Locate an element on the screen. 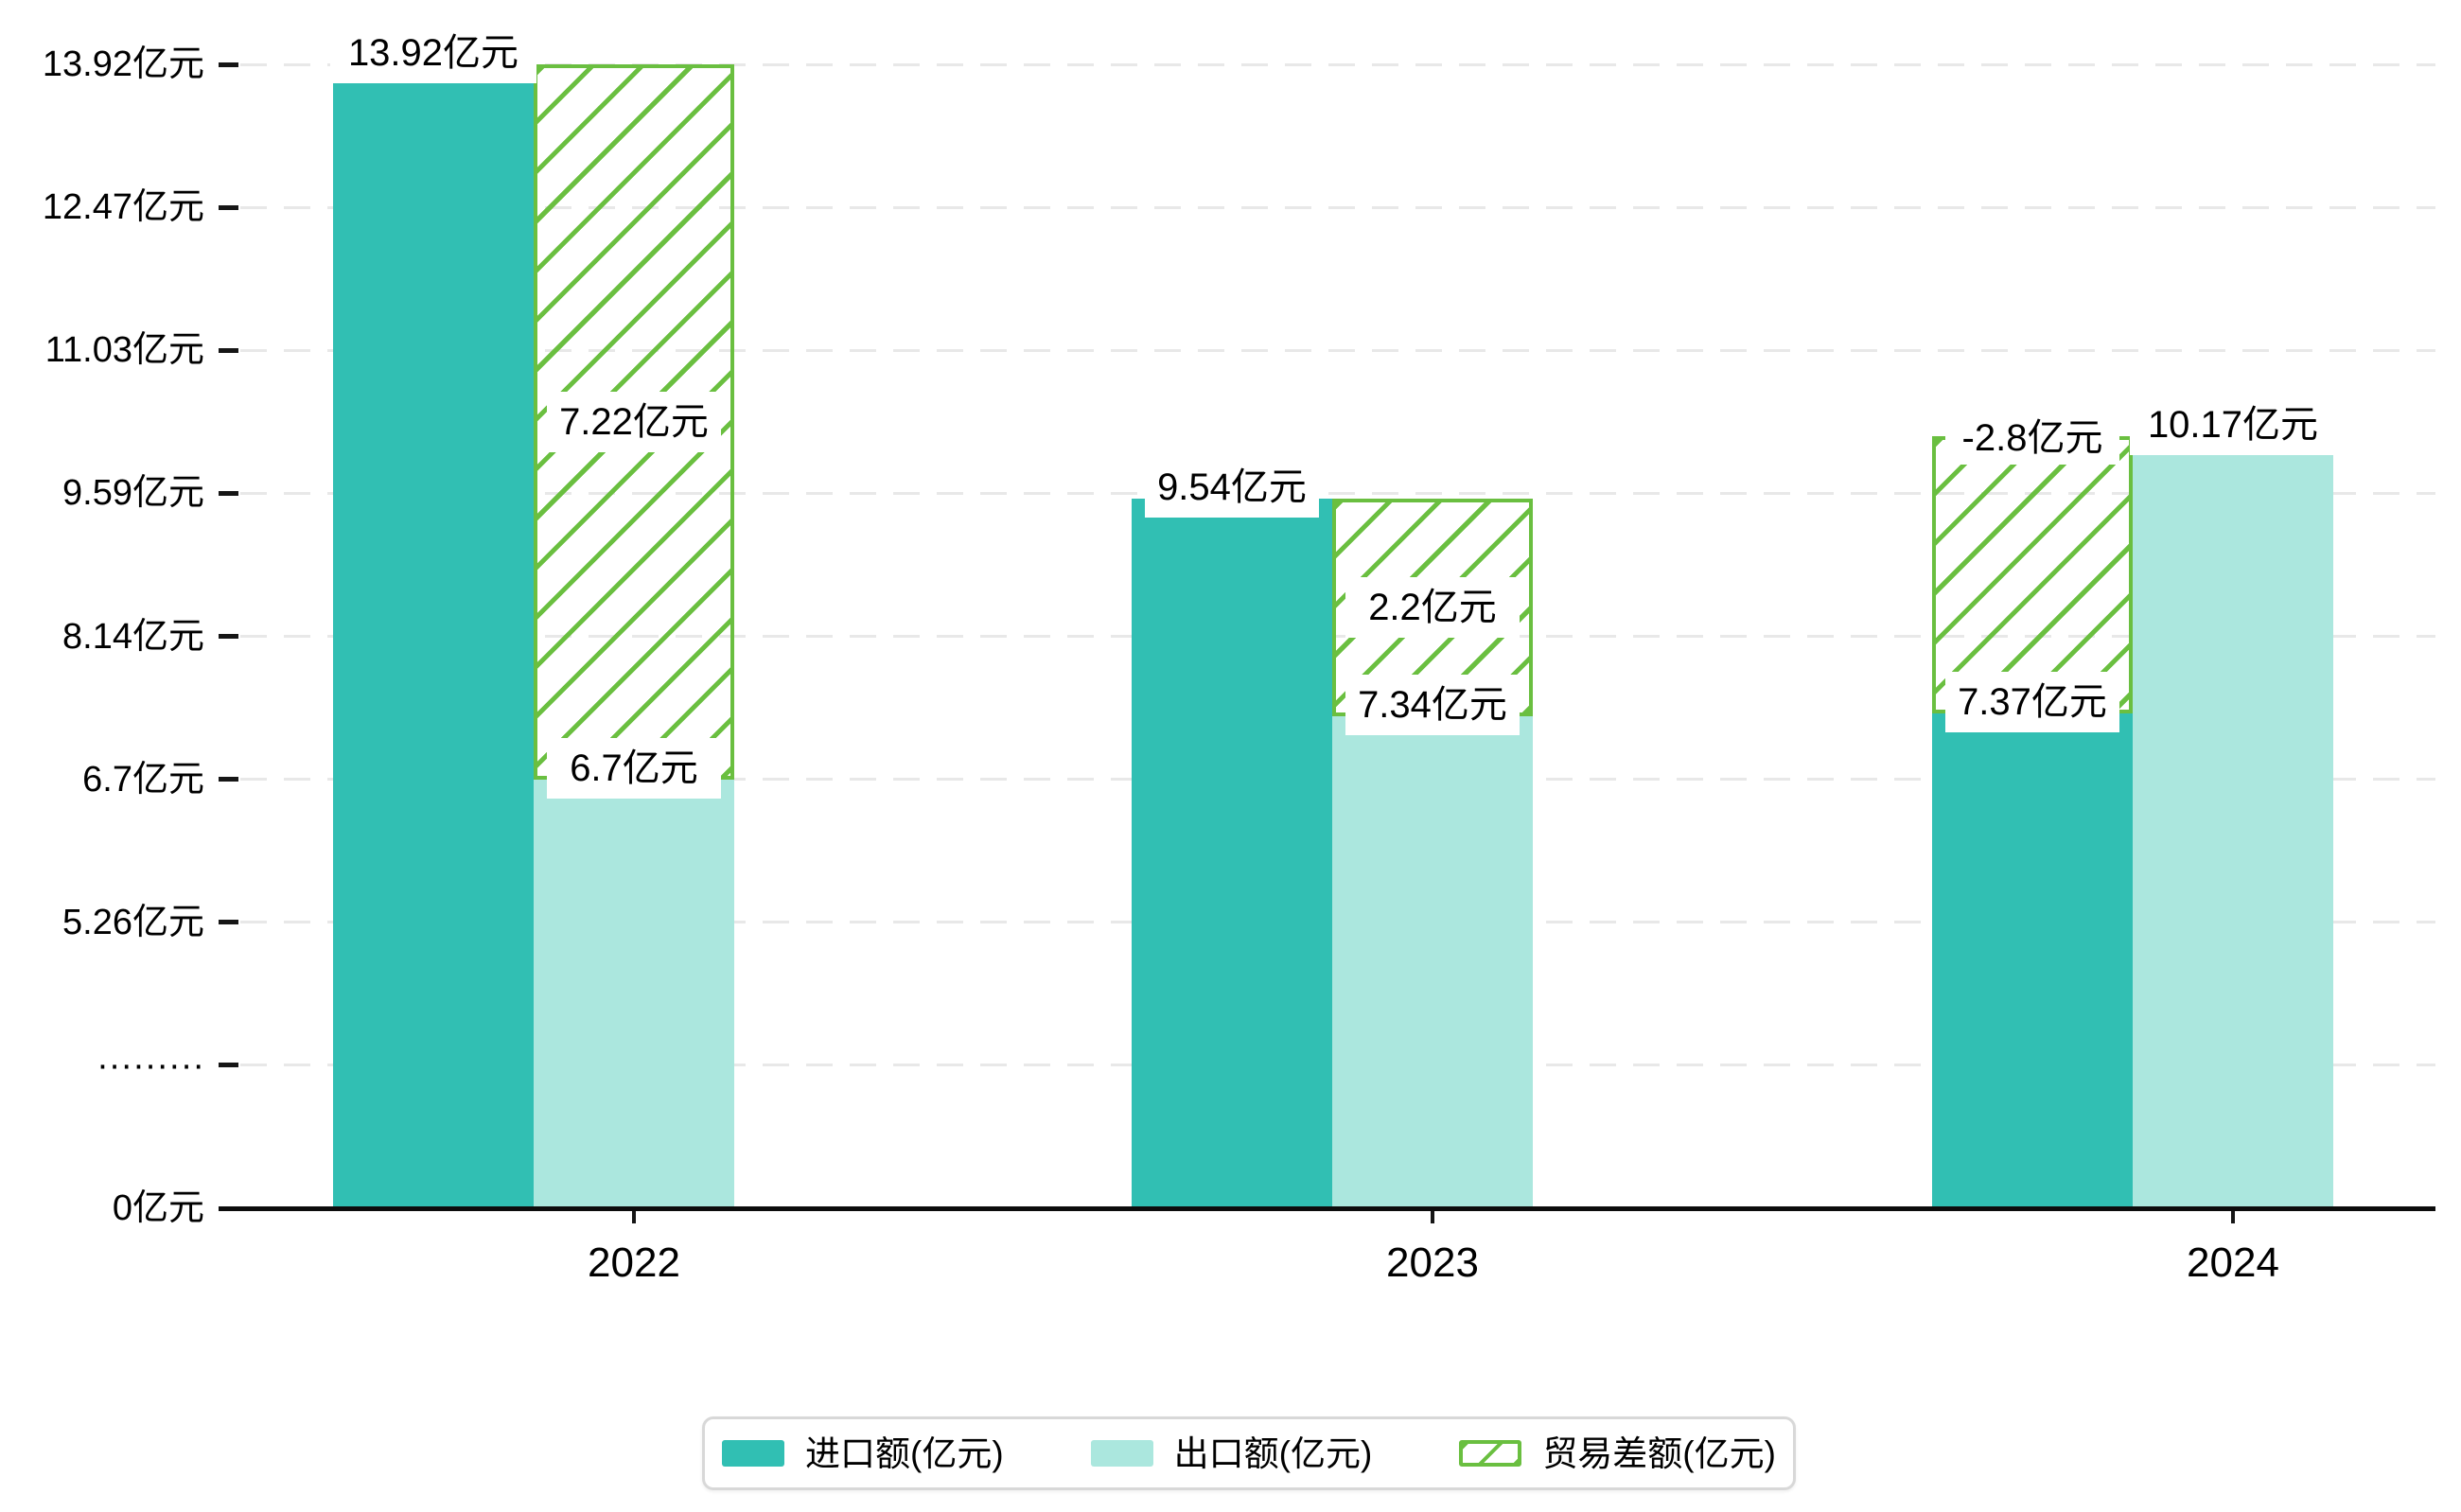  y-tick-label: 5.26亿元 is located at coordinates (133, 922).